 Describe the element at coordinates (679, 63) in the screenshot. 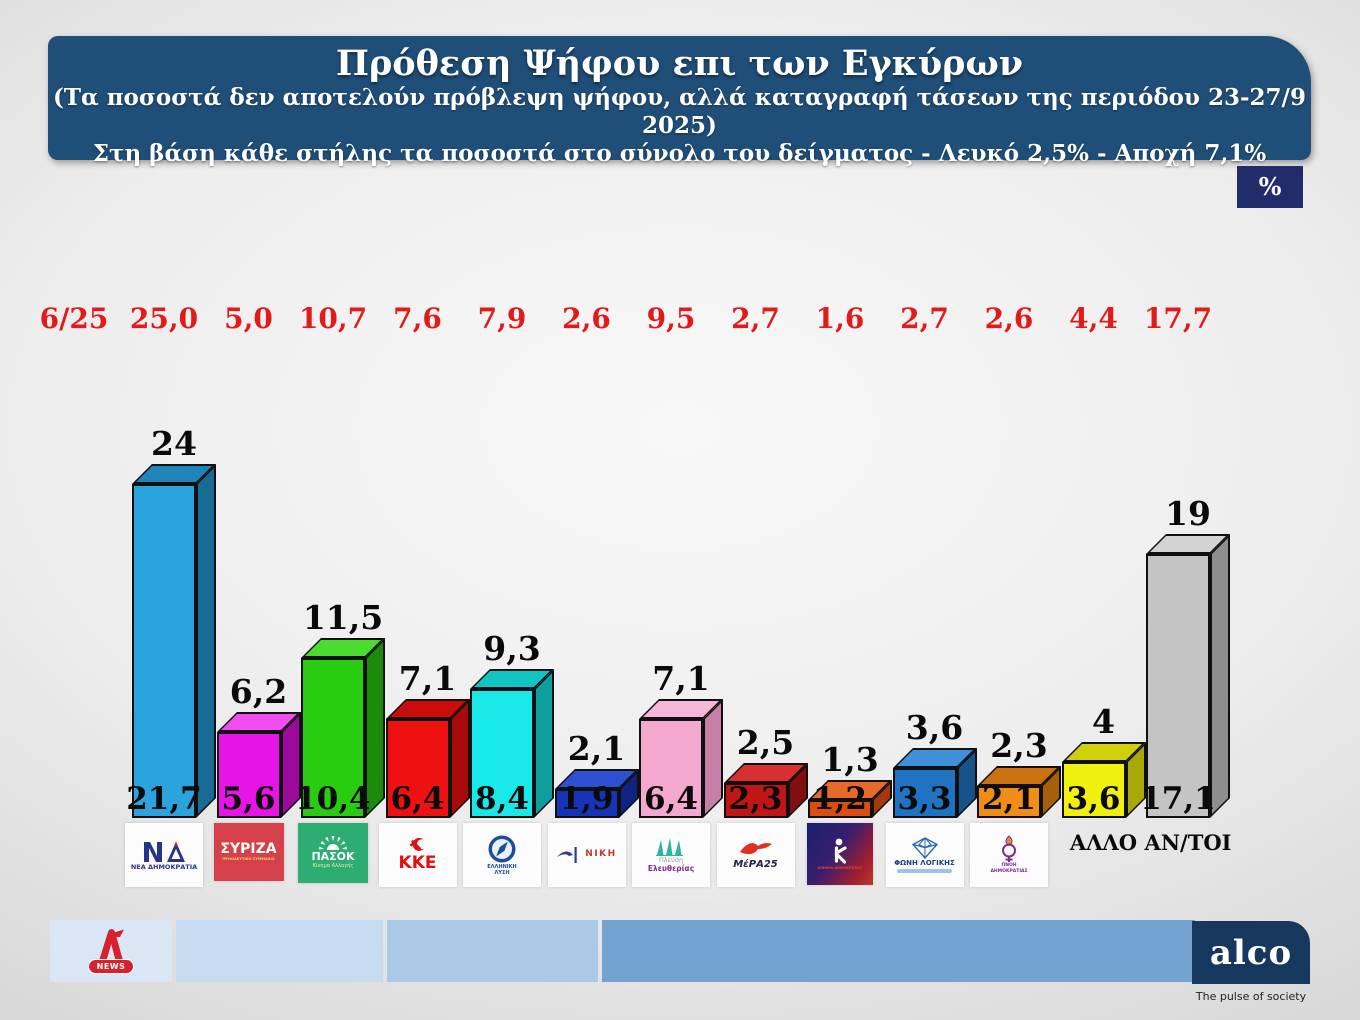

I see `page-title: Πρόθεση Ψήφου επι των Εγκύρων` at that location.